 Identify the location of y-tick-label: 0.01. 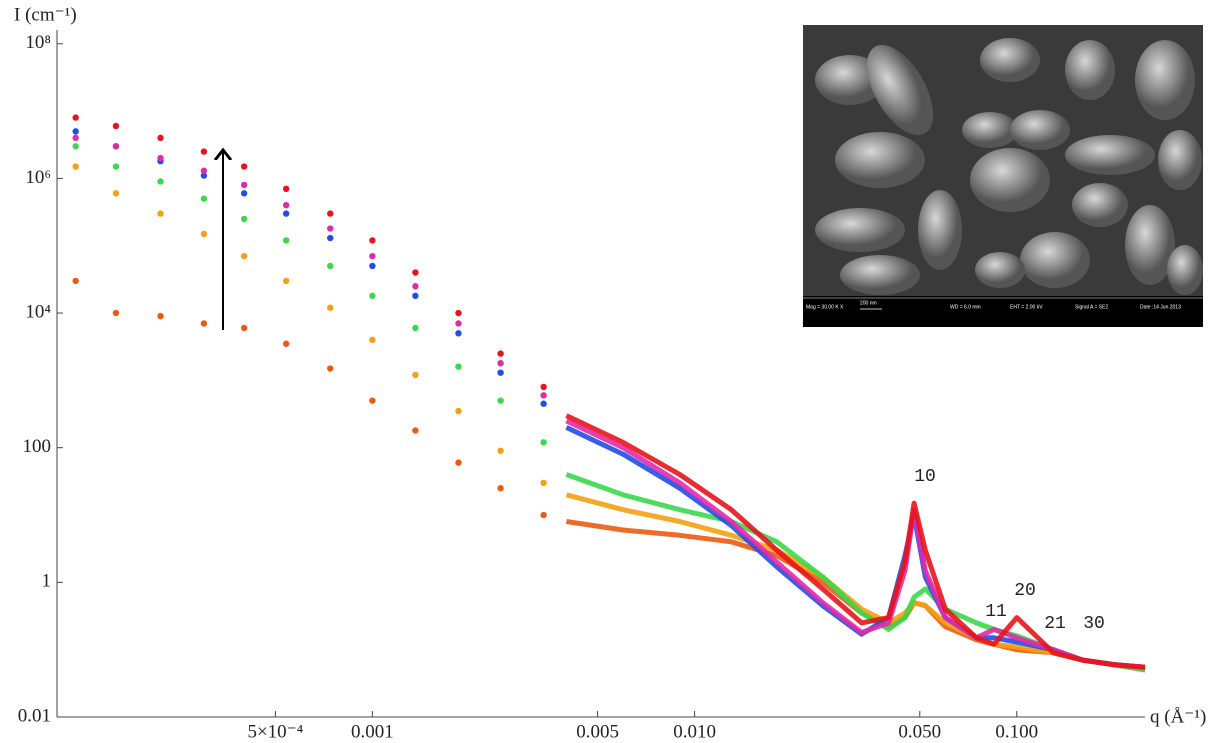
(34, 715).